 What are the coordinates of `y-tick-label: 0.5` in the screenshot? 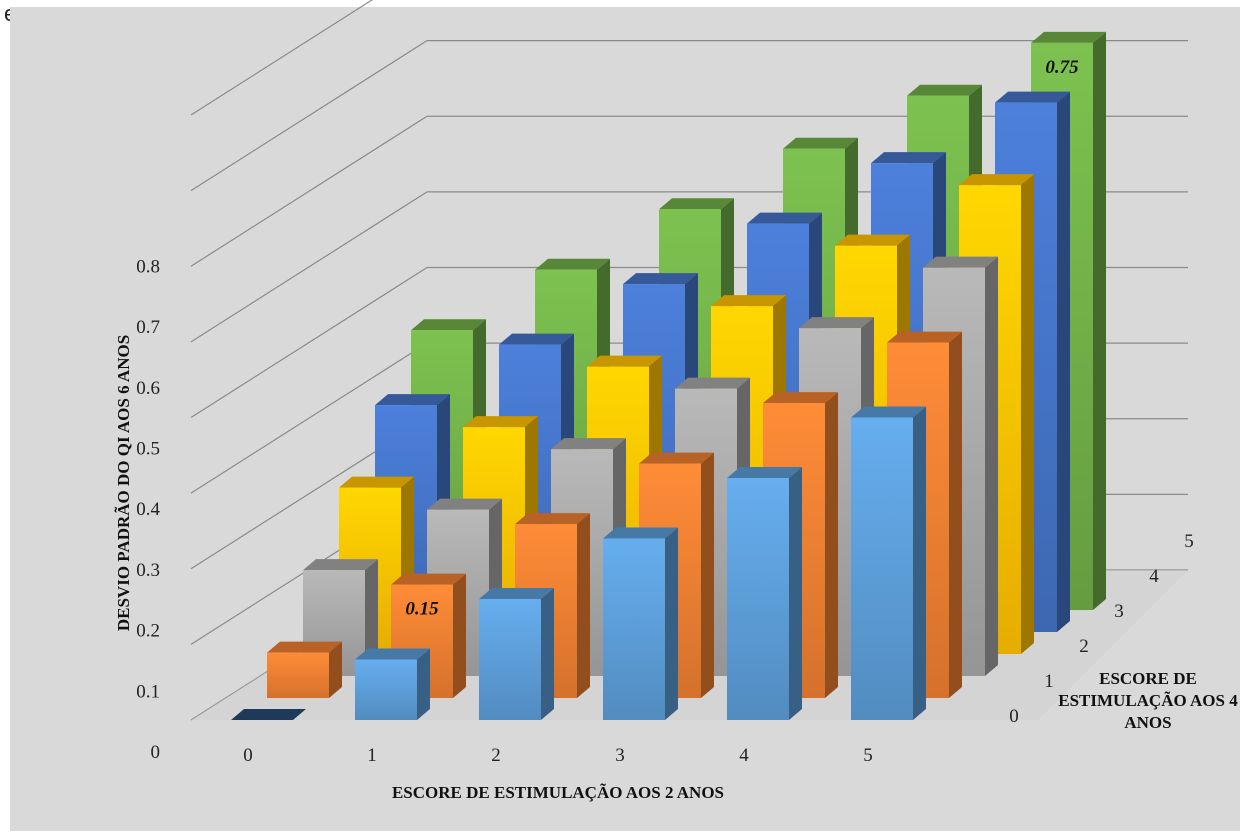 It's located at (148, 449).